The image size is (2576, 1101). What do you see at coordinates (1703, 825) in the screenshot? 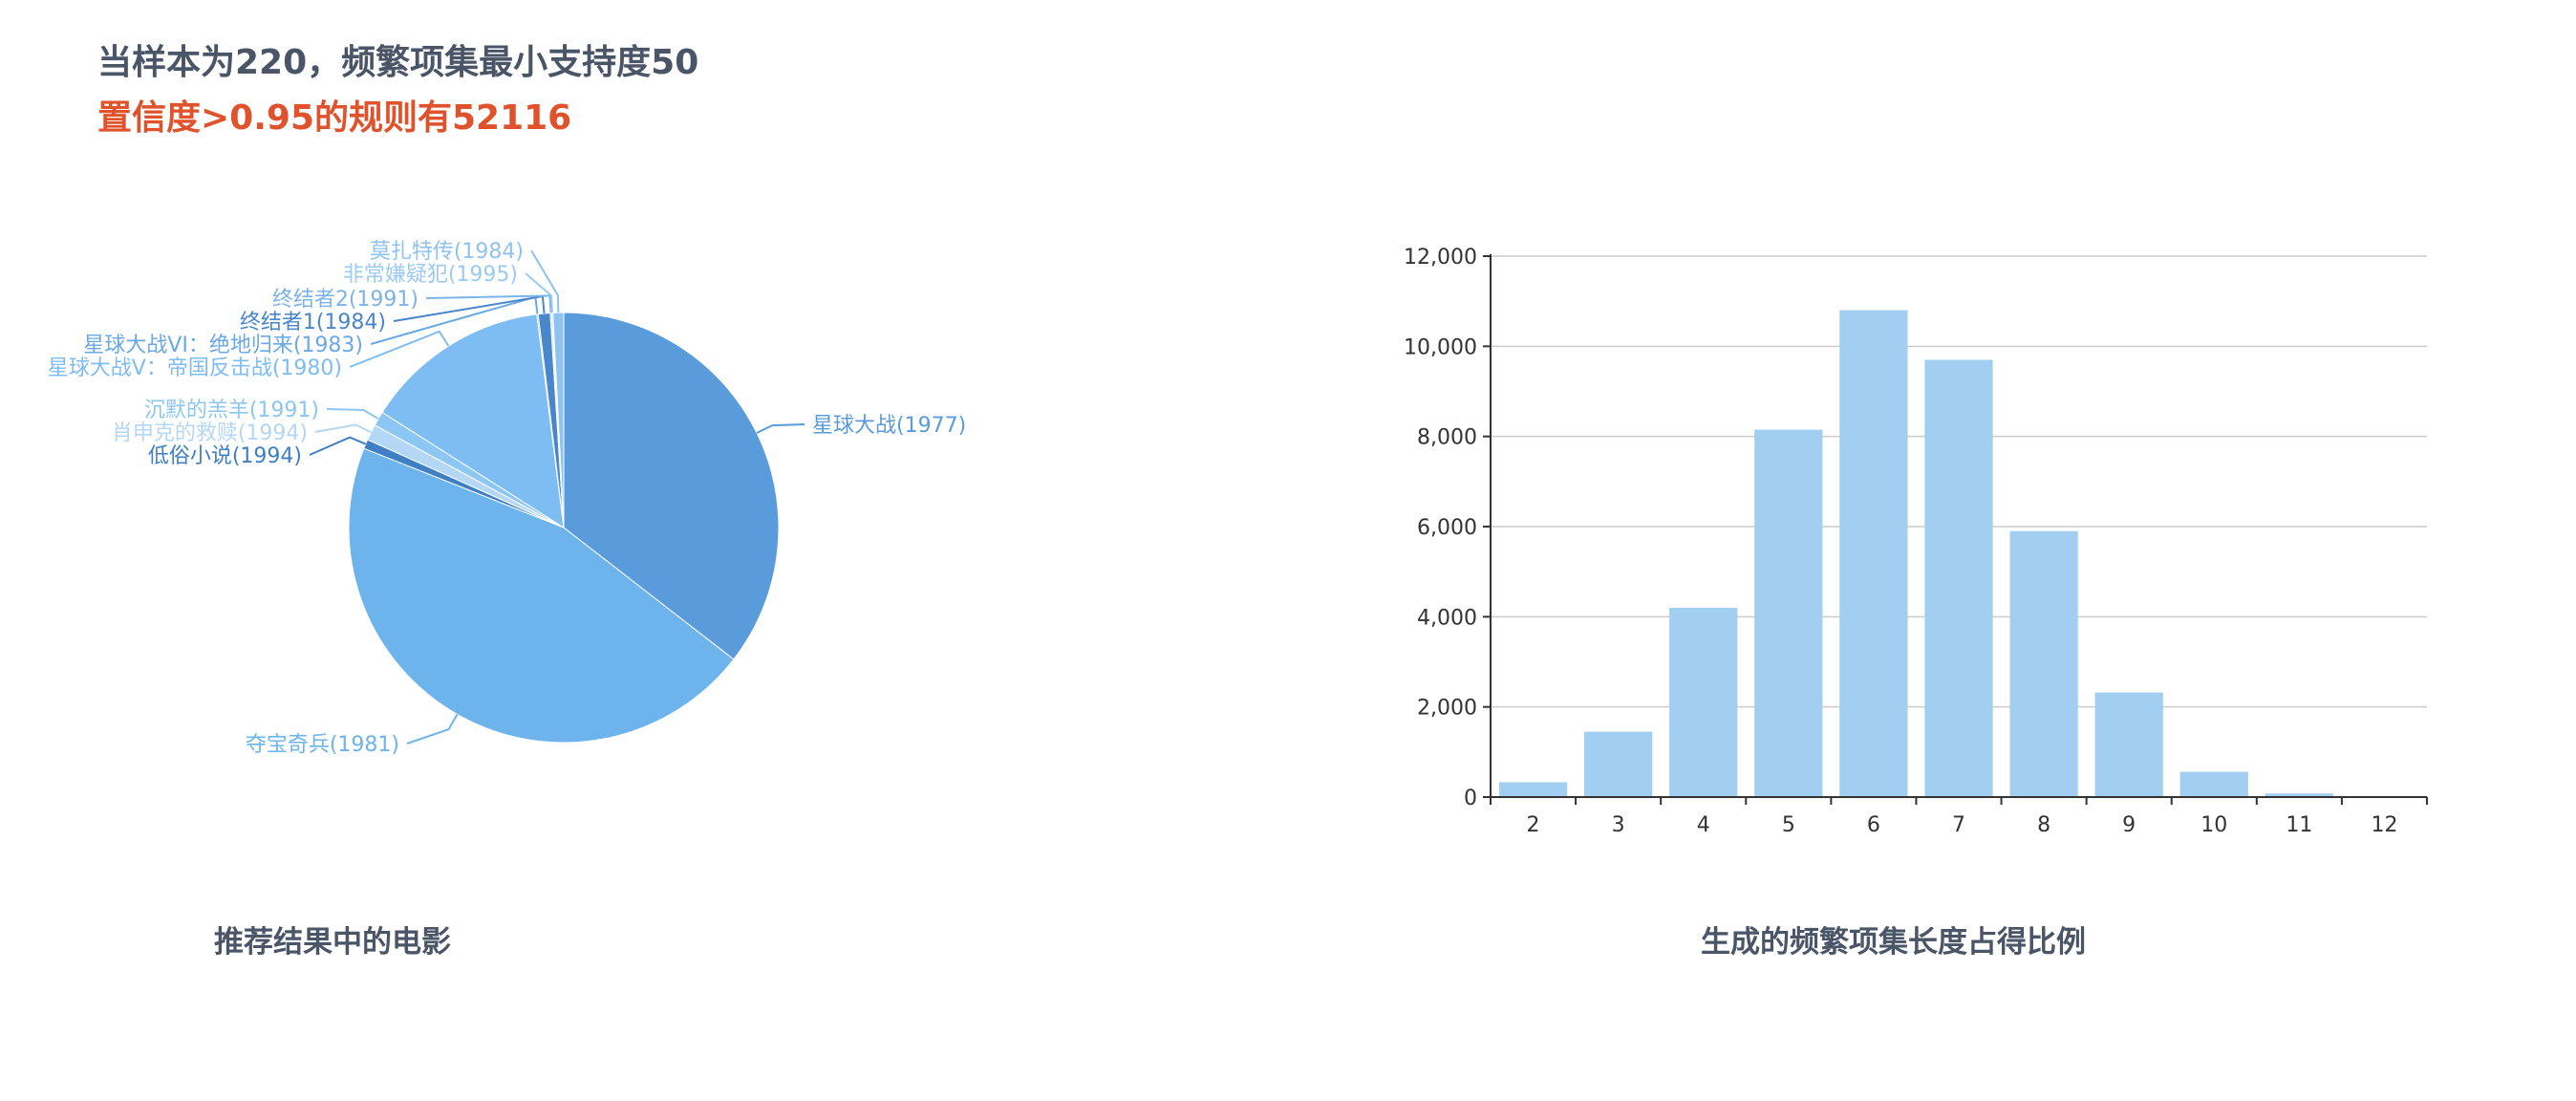
I see `x-tick-label: 4` at bounding box center [1703, 825].